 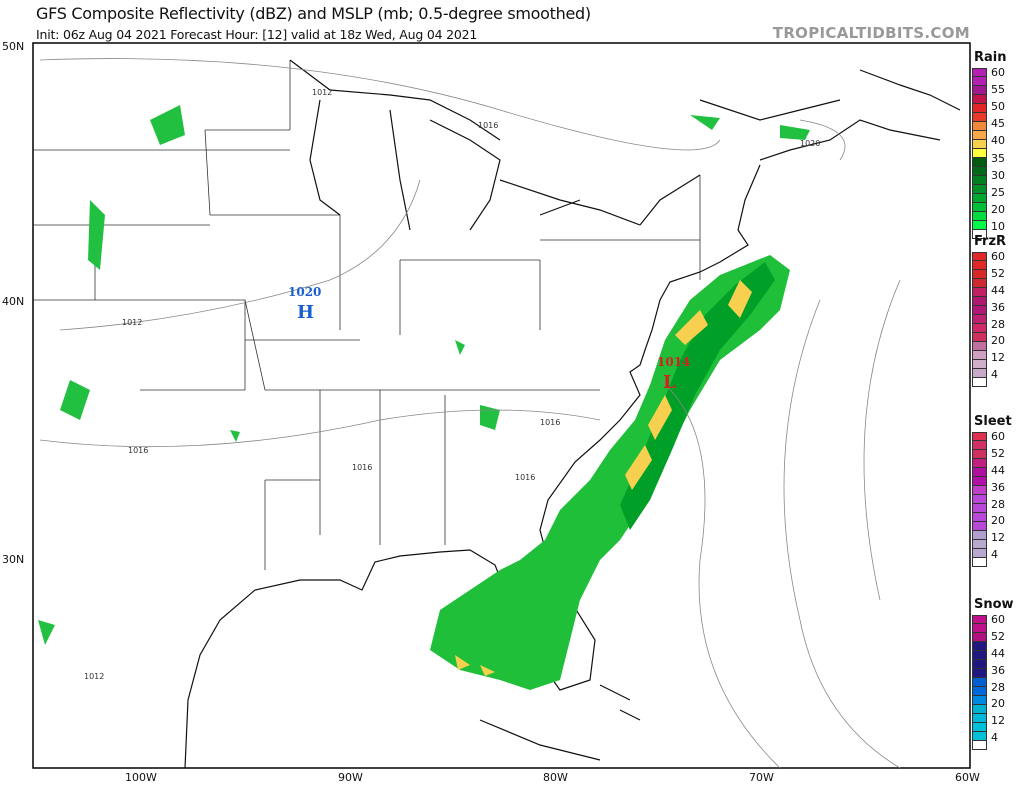 I want to click on legend-tick: 25, so click(x=998, y=192).